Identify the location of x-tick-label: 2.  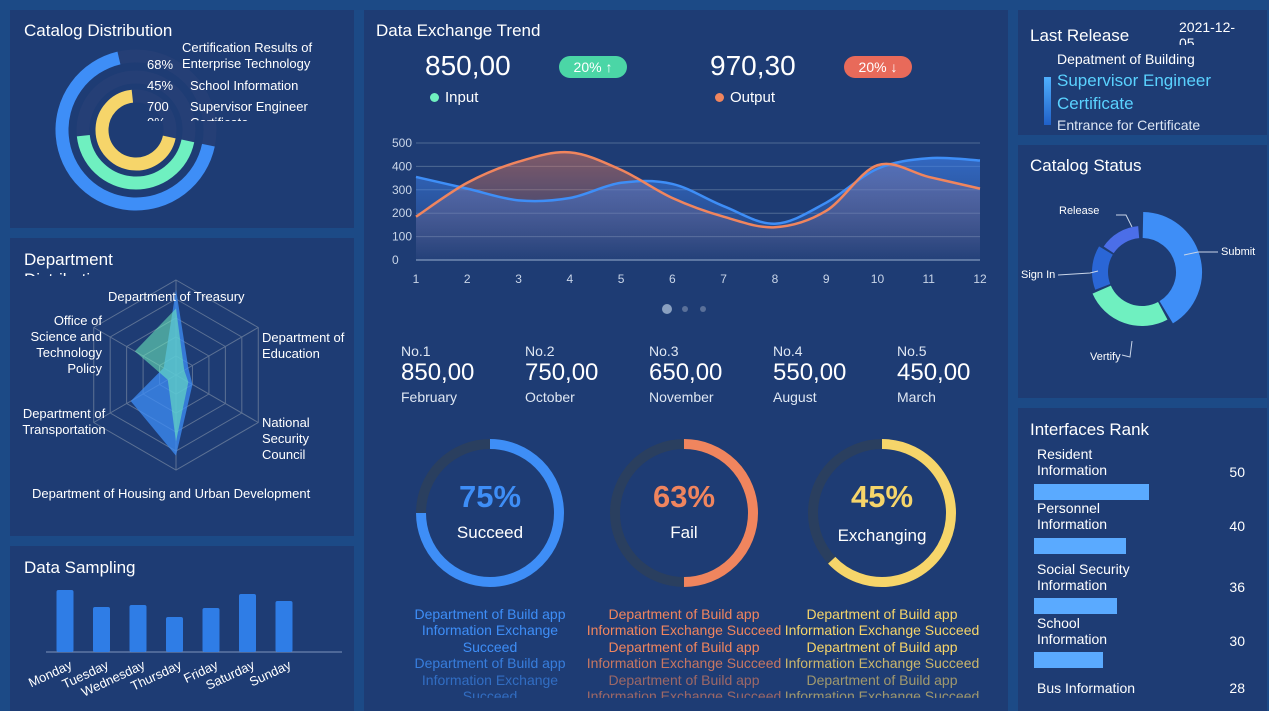
(467, 279).